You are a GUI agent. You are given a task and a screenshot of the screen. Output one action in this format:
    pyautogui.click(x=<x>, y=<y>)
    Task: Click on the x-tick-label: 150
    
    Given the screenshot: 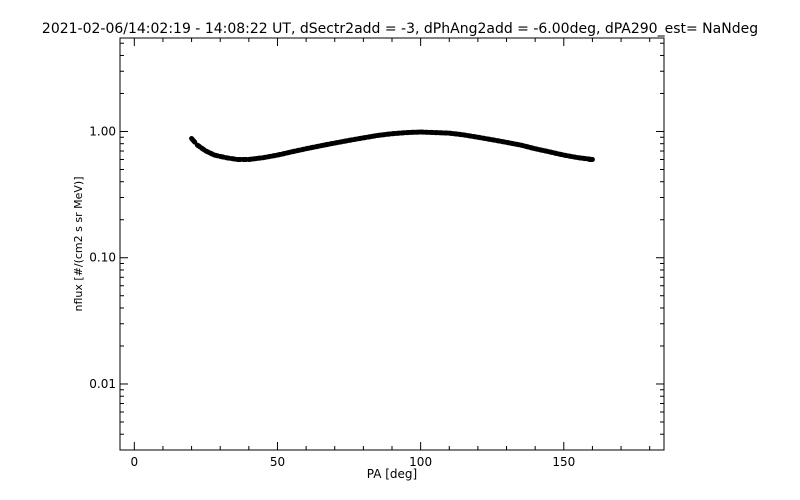 What is the action you would take?
    pyautogui.click(x=563, y=462)
    